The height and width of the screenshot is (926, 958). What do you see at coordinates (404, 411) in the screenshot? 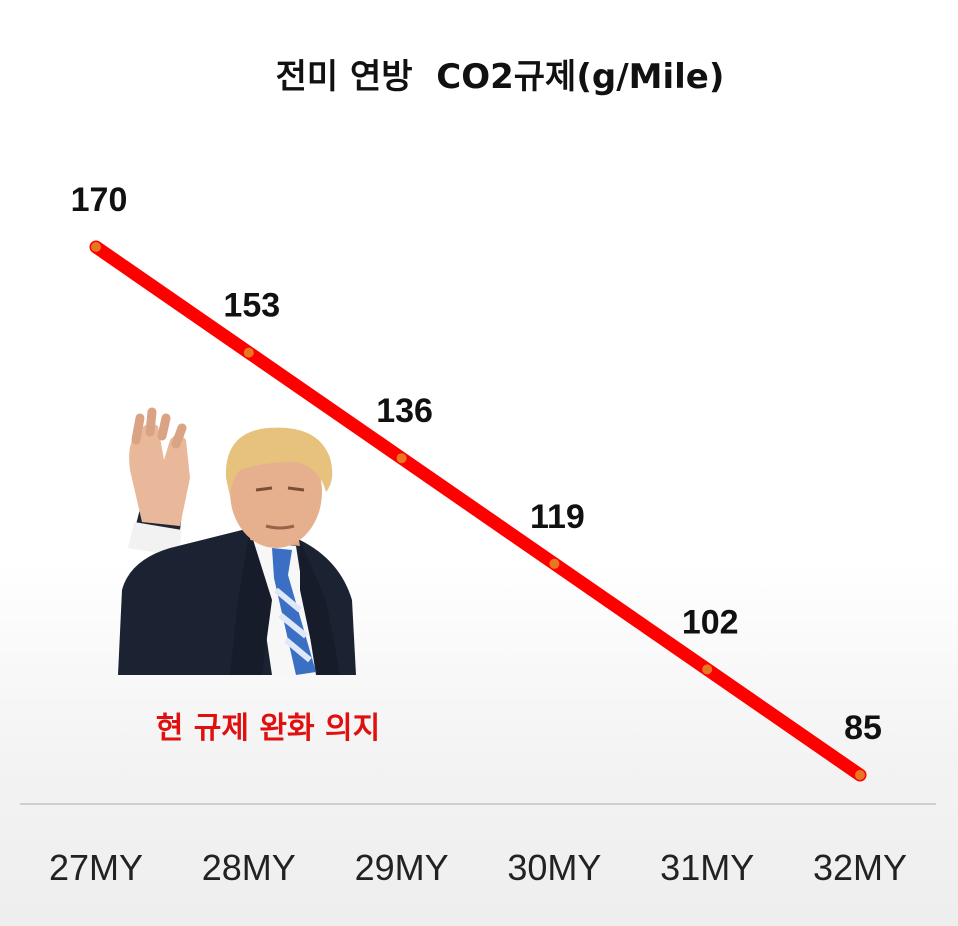
I see `data-label: 136` at bounding box center [404, 411].